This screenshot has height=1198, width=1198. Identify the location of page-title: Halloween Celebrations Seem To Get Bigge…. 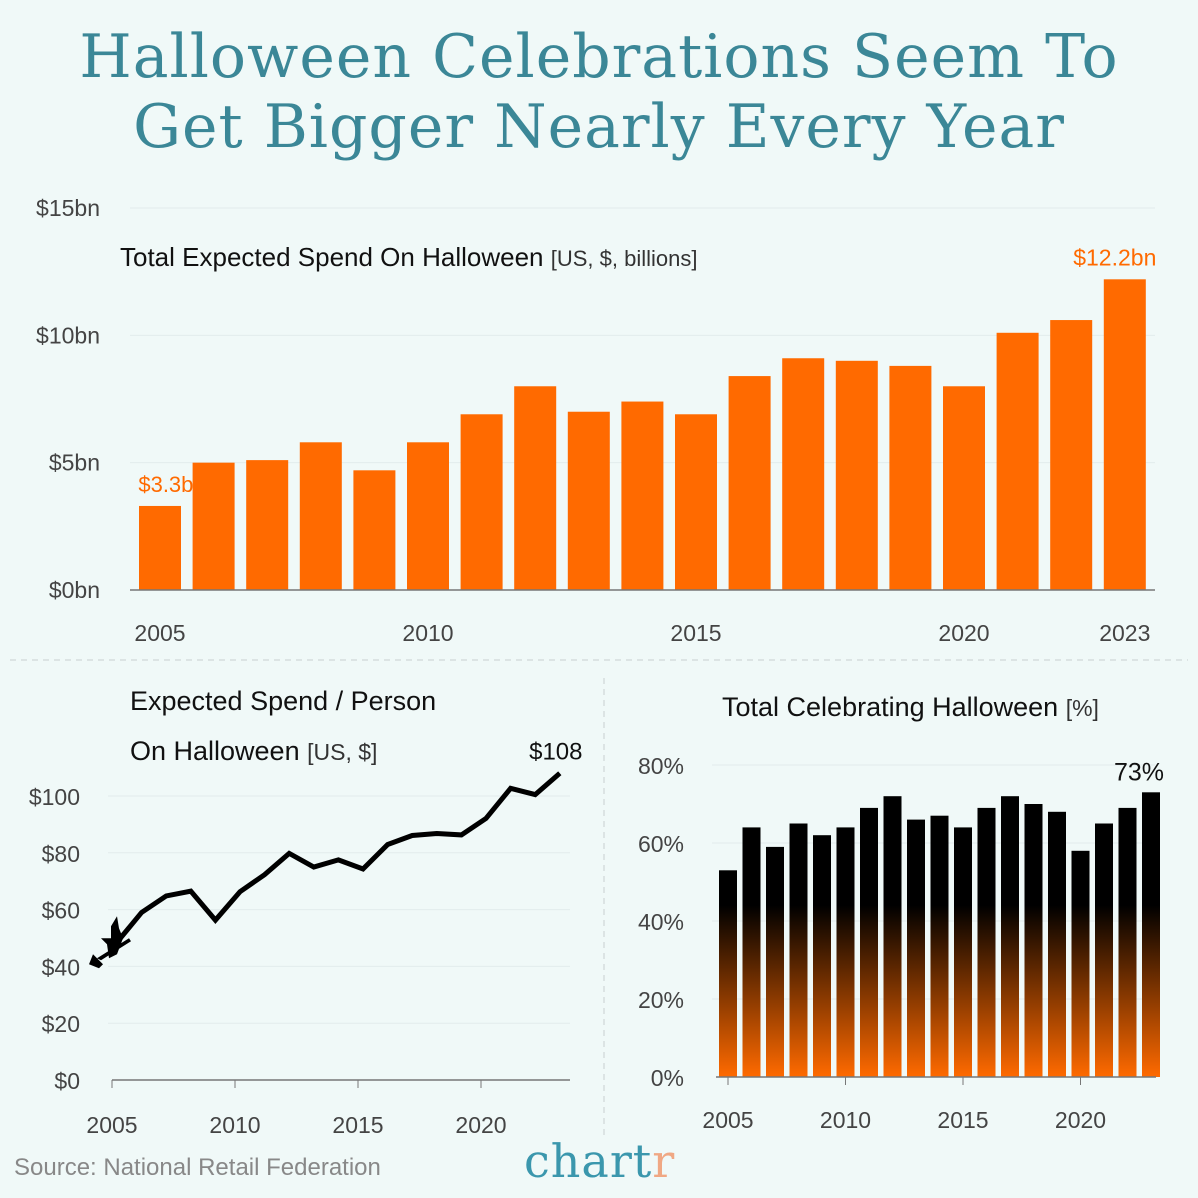
(599, 92).